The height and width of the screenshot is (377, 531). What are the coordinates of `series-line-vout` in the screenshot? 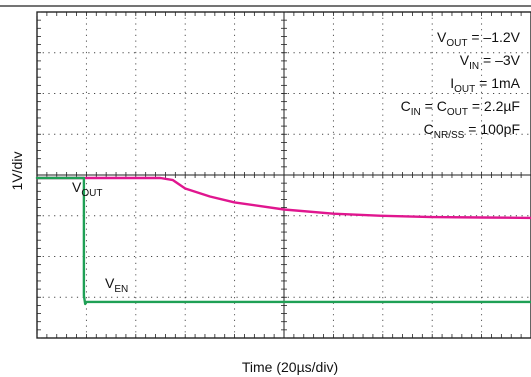 It's located at (283, 198).